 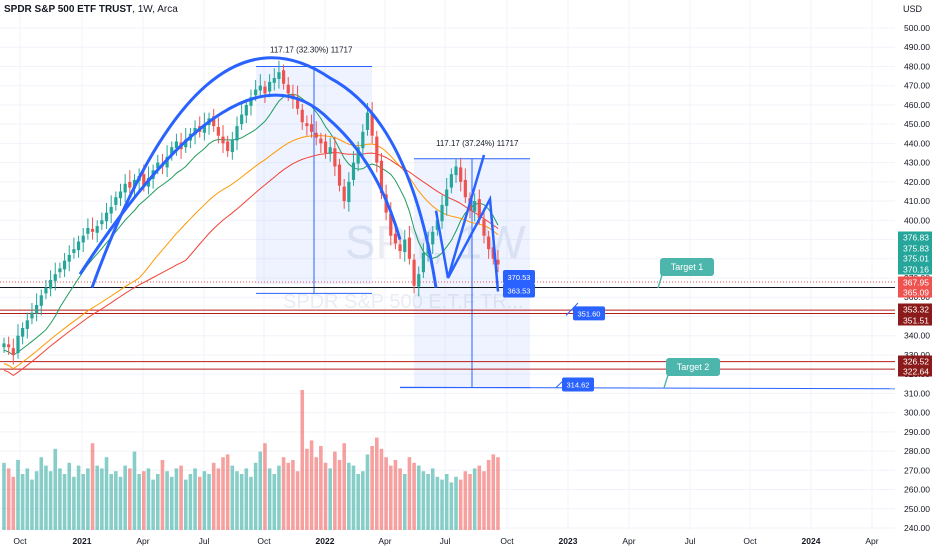 What do you see at coordinates (91, 9) in the screenshot?
I see `chart-title: SPDR S&P 500 ETF TRUST, 1W, Arca` at bounding box center [91, 9].